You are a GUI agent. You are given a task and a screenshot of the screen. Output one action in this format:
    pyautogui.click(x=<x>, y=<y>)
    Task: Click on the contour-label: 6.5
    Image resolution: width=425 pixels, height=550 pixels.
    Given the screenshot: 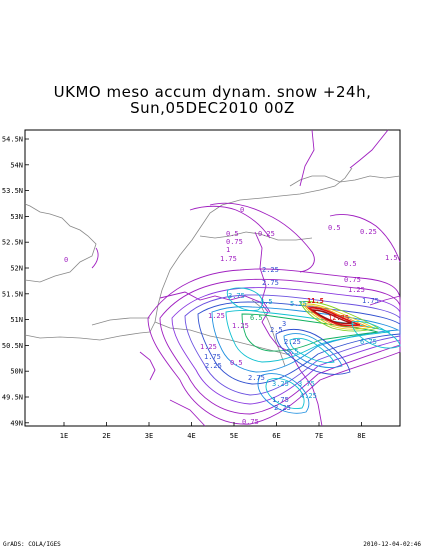 What is the action you would take?
    pyautogui.click(x=256, y=318)
    